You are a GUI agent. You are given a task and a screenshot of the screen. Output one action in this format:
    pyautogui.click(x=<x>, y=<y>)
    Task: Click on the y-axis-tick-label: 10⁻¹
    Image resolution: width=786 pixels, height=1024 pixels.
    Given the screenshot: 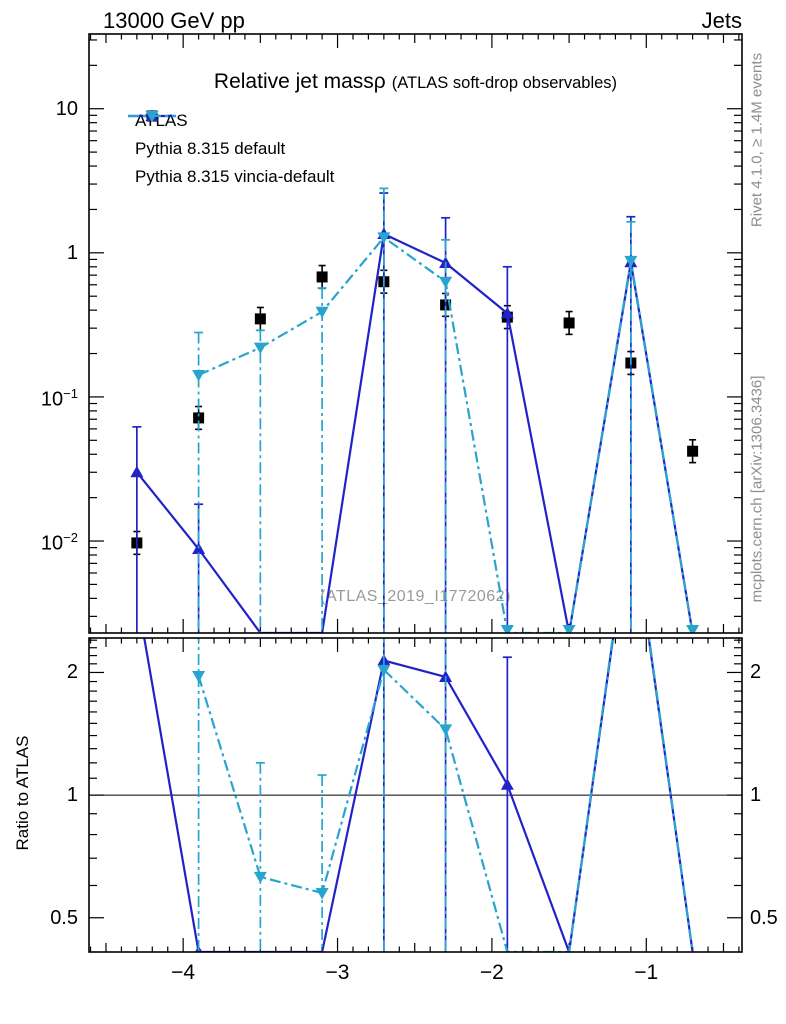 What is the action you would take?
    pyautogui.click(x=59, y=398)
    